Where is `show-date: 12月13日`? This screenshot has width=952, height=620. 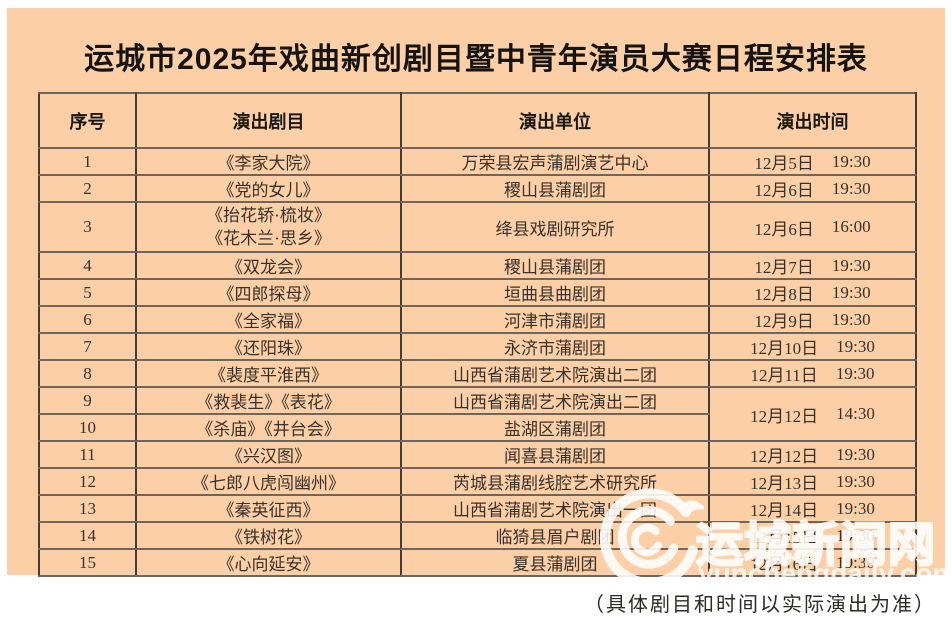 show-date: 12月13日 is located at coordinates (784, 483).